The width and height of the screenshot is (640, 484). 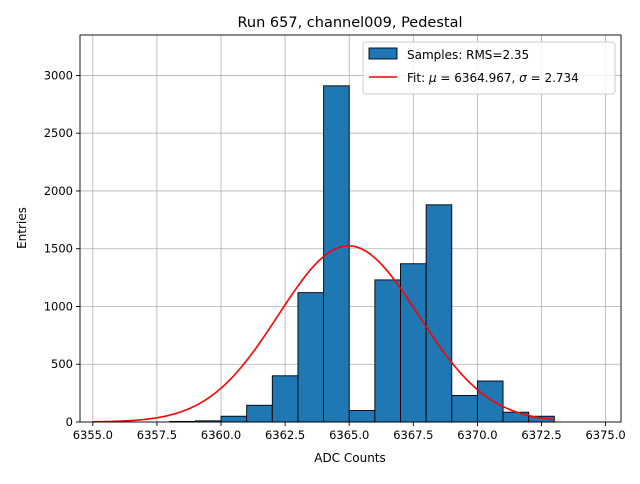 What do you see at coordinates (413, 435) in the screenshot?
I see `x-tick-label: 6367.5` at bounding box center [413, 435].